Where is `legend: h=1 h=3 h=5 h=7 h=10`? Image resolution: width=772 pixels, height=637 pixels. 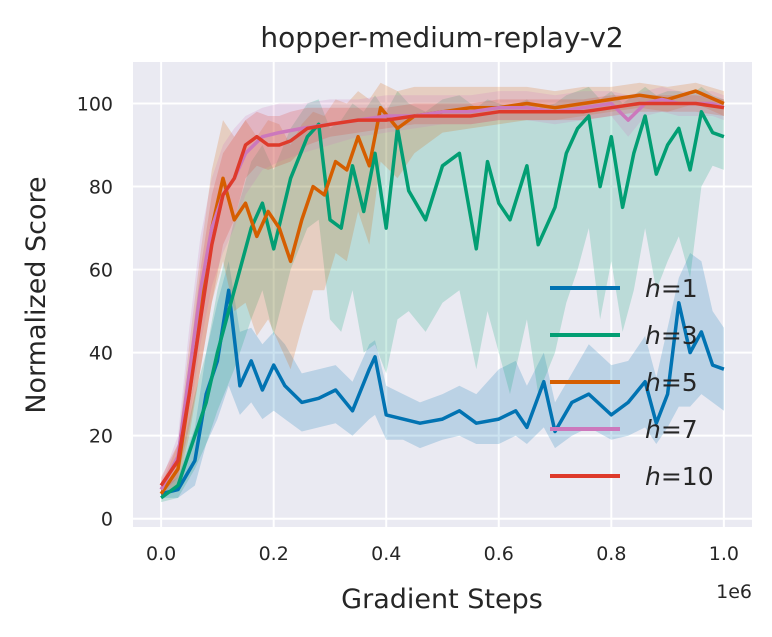
legend: h=1 h=3 h=5 h=7 h=10 is located at coordinates (632, 382).